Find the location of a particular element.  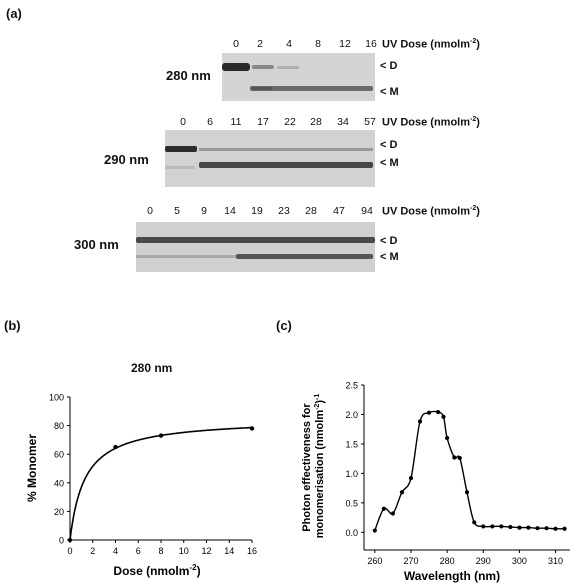

gel-300-uv-dose-label: UV Dose (nmolm-2) is located at coordinates (431, 211).